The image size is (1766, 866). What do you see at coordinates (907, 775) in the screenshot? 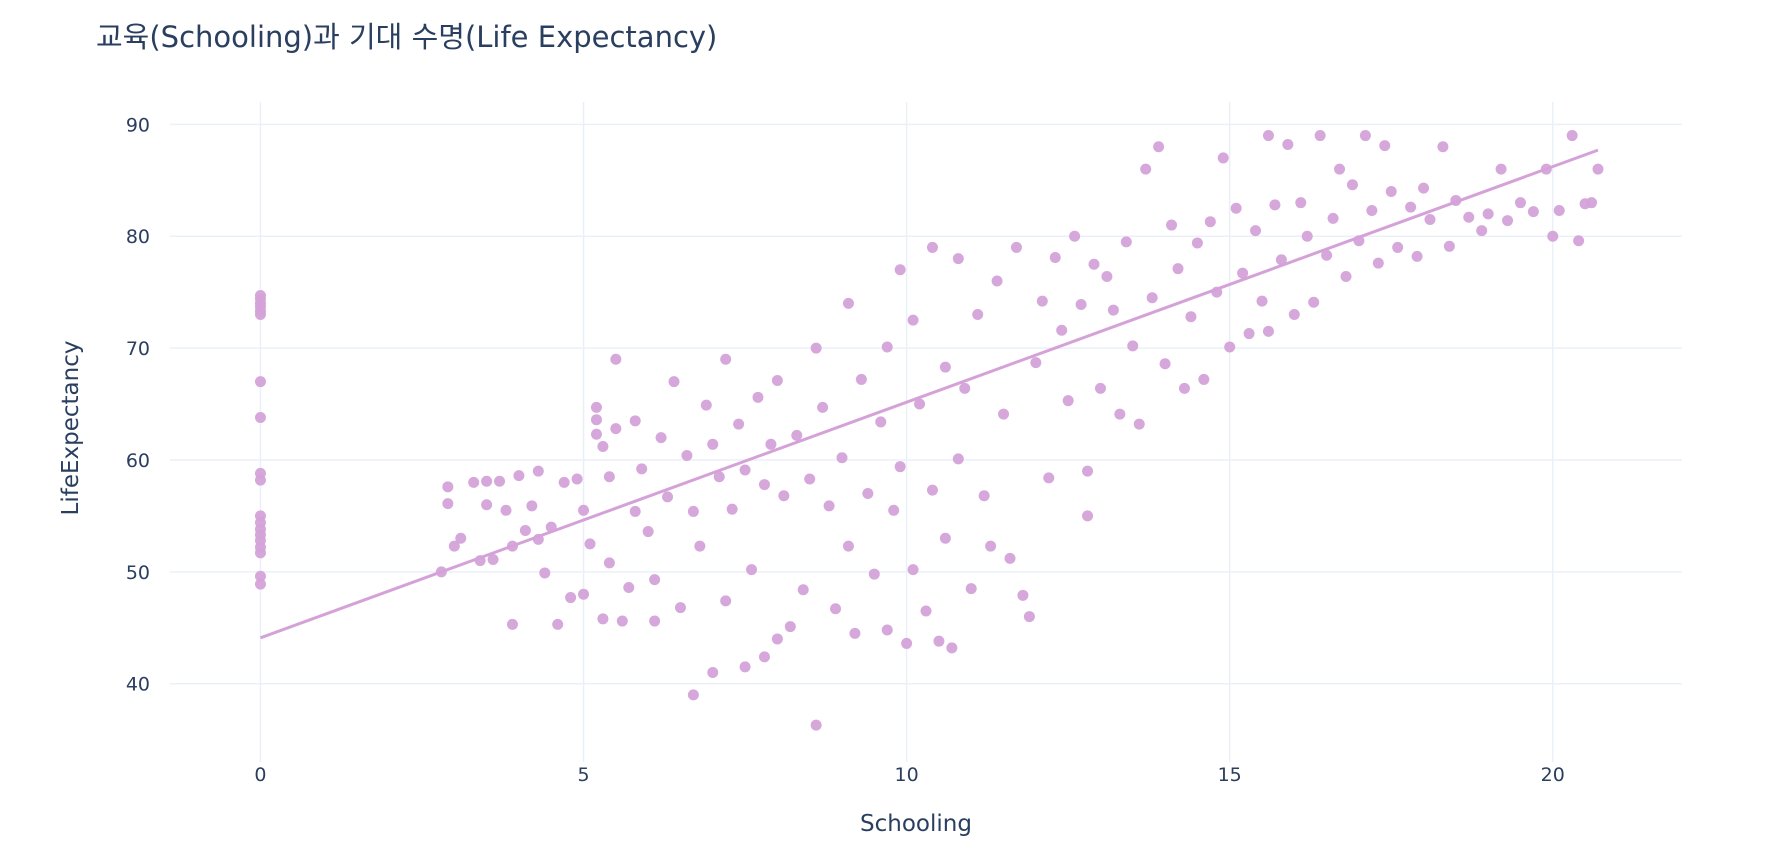
I see `x-tick-label: 10` at bounding box center [907, 775].